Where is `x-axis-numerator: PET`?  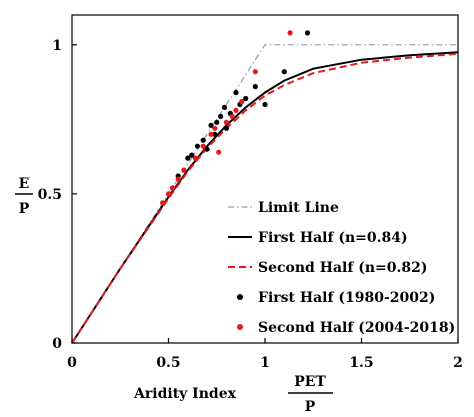 x-axis-numerator: PET is located at coordinates (310, 382).